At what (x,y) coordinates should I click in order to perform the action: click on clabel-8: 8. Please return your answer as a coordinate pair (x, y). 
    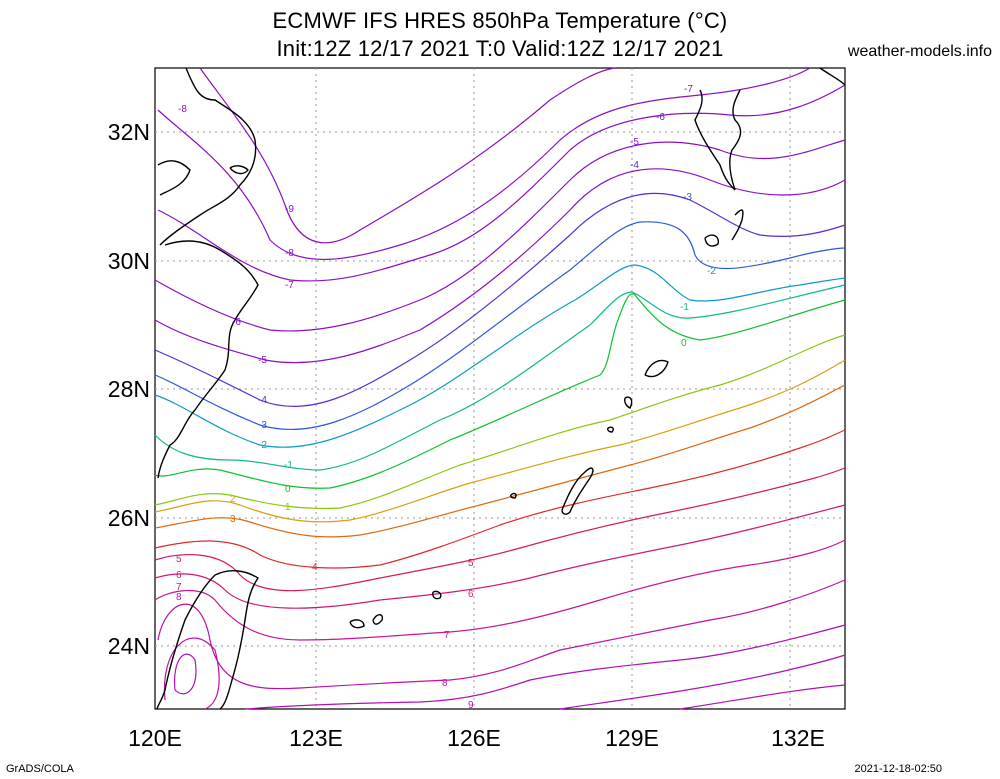
    Looking at the image, I should click on (445, 683).